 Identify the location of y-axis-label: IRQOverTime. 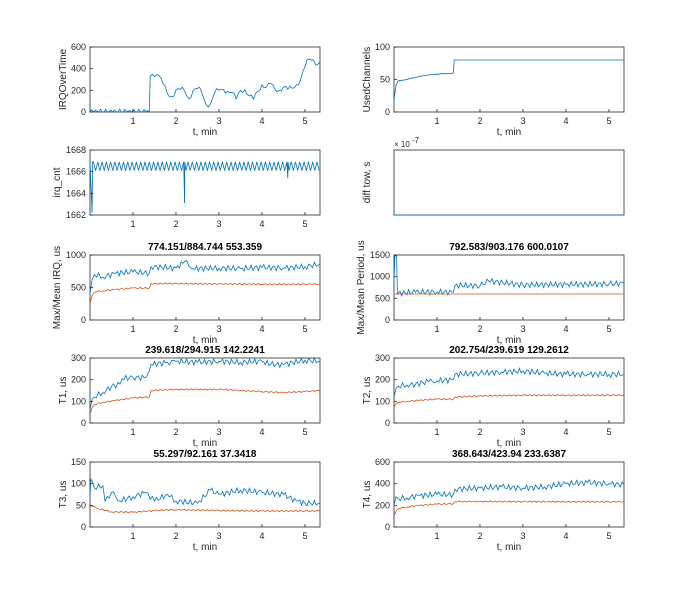
(63, 79).